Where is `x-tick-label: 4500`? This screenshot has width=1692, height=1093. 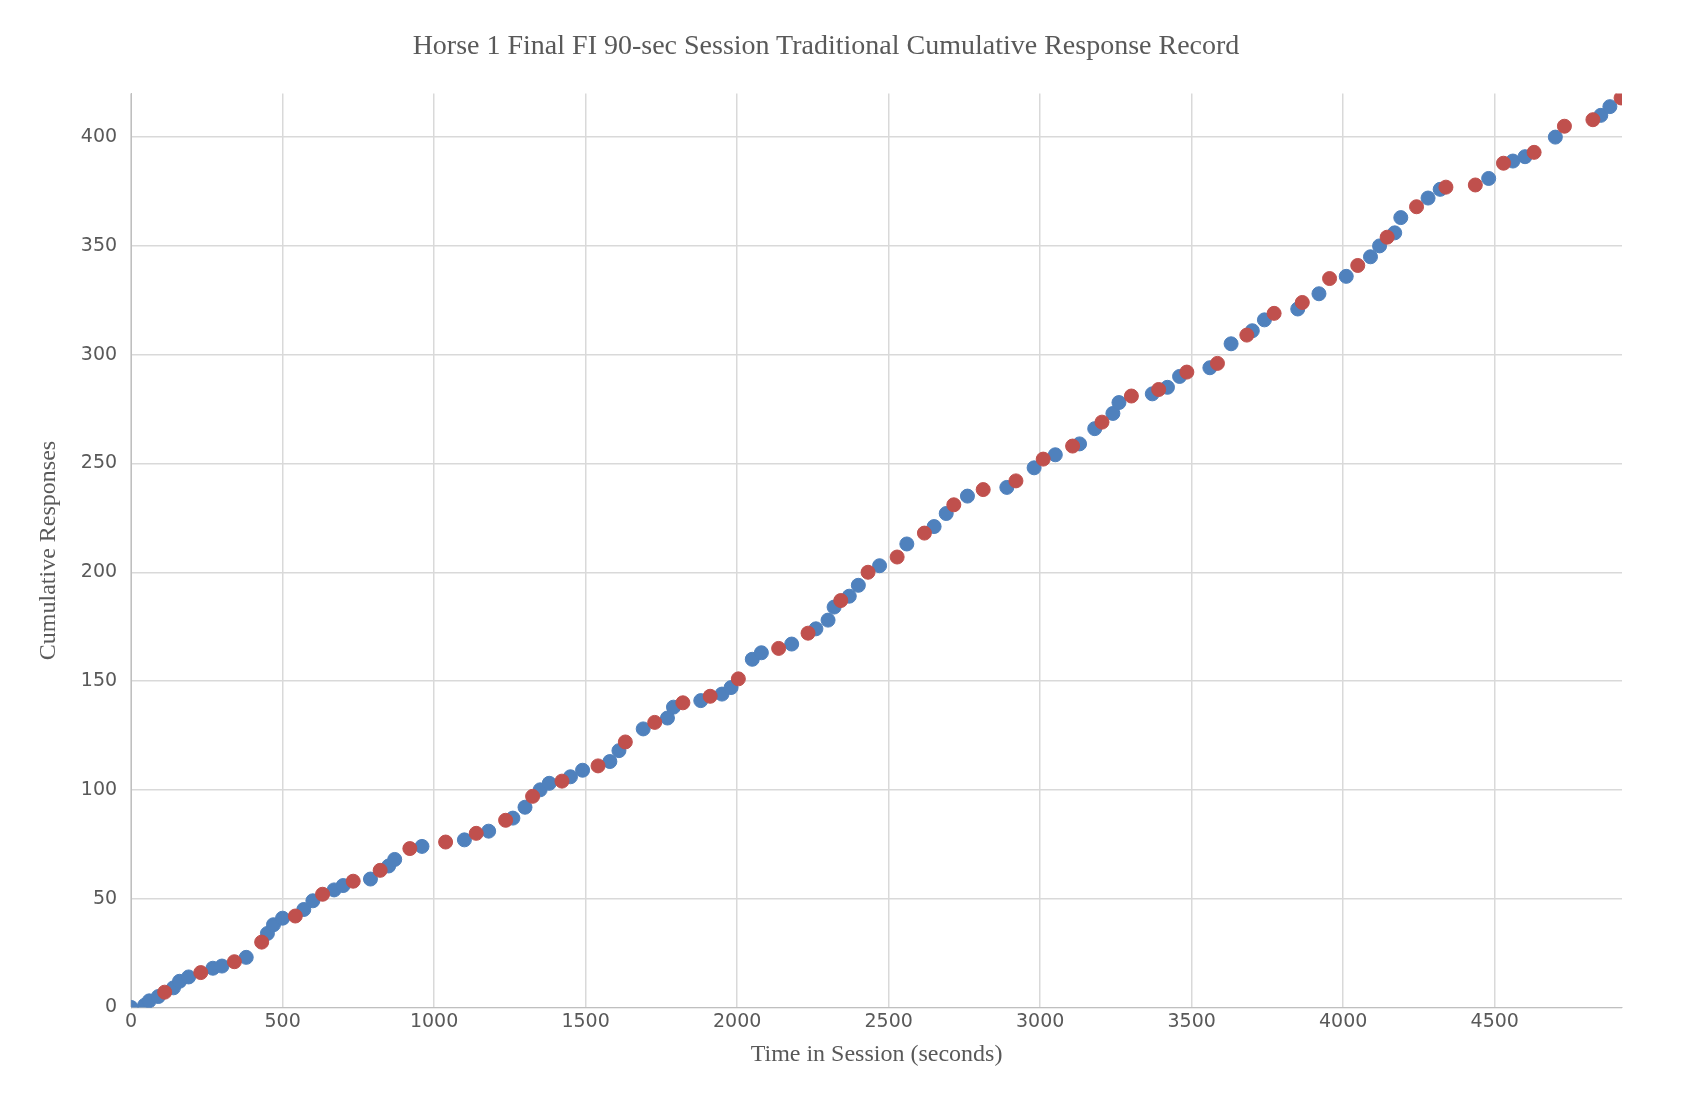 x-tick-label: 4500 is located at coordinates (1494, 1019).